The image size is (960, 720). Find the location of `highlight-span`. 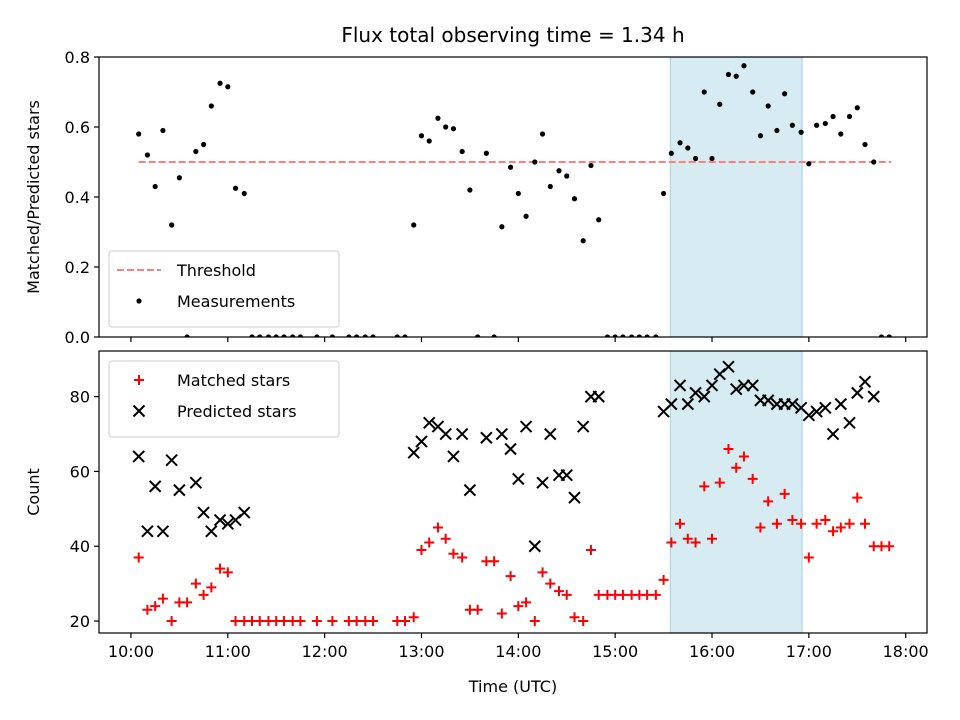

highlight-span is located at coordinates (736, 492).